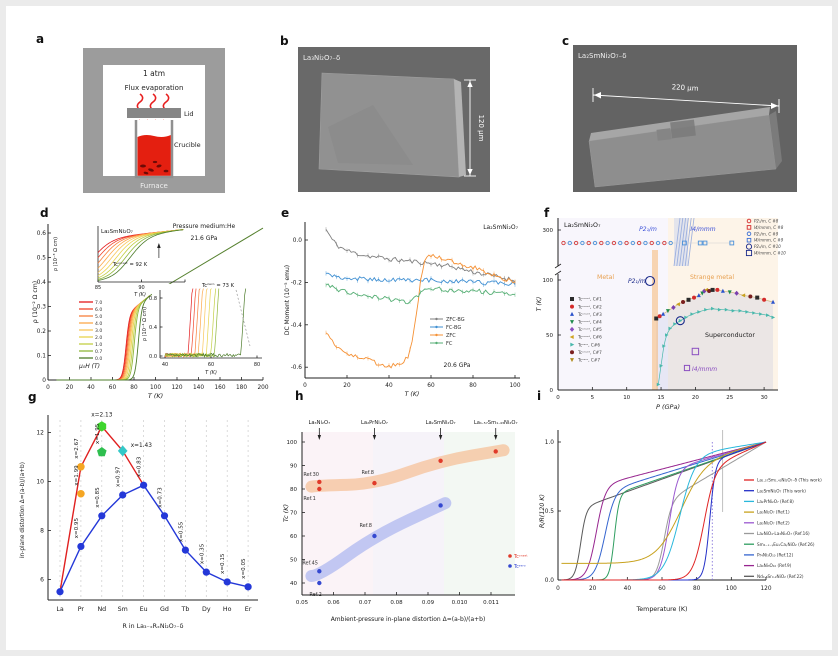  I want to click on panel-label-h: h, so click(299, 396).